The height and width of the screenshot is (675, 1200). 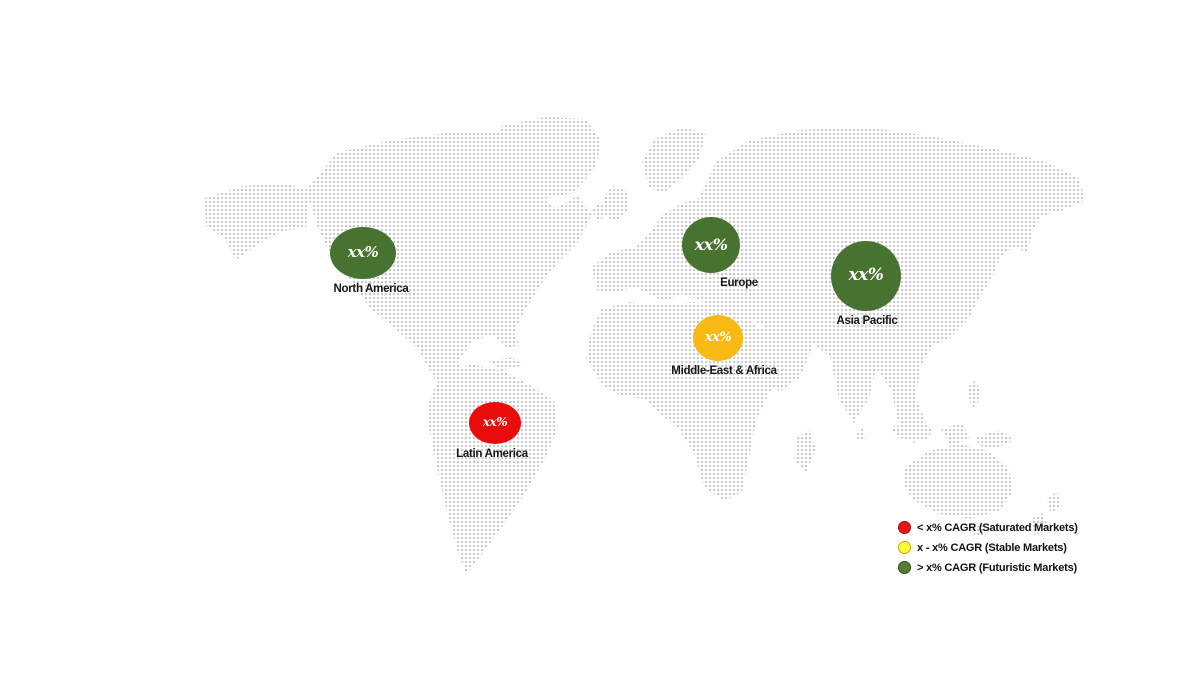 I want to click on legend-label-futuristic: > x% CAGR (Futuristic Markets), so click(x=997, y=567).